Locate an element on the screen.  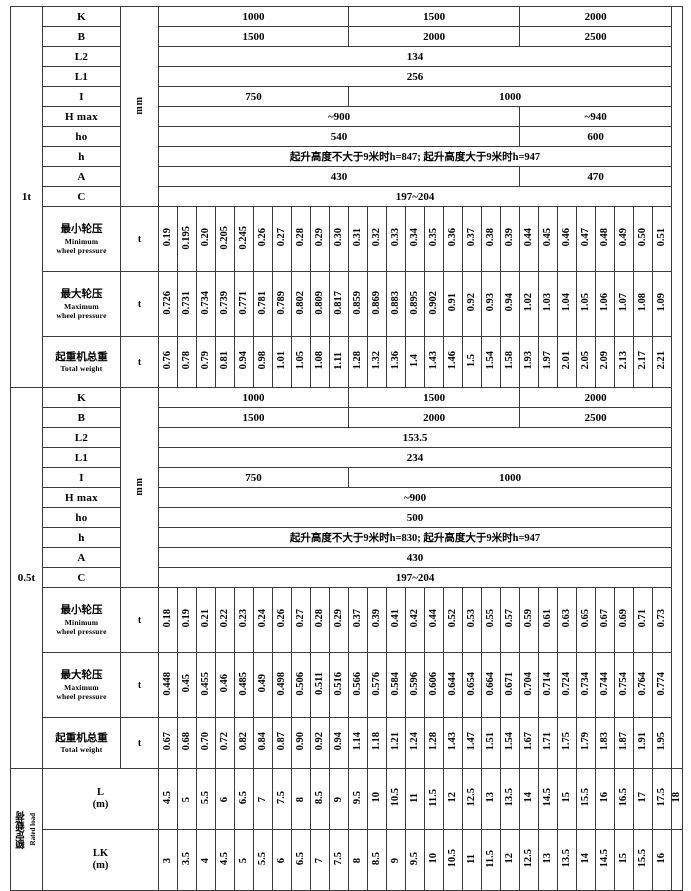
max-wheel-pressure-value: 0.448 is located at coordinates (168, 685).